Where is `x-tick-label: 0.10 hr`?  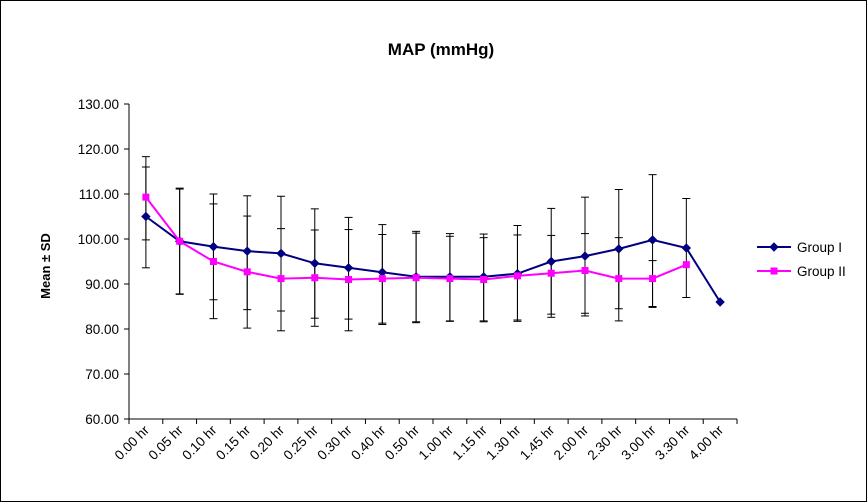 x-tick-label: 0.10 hr is located at coordinates (199, 442).